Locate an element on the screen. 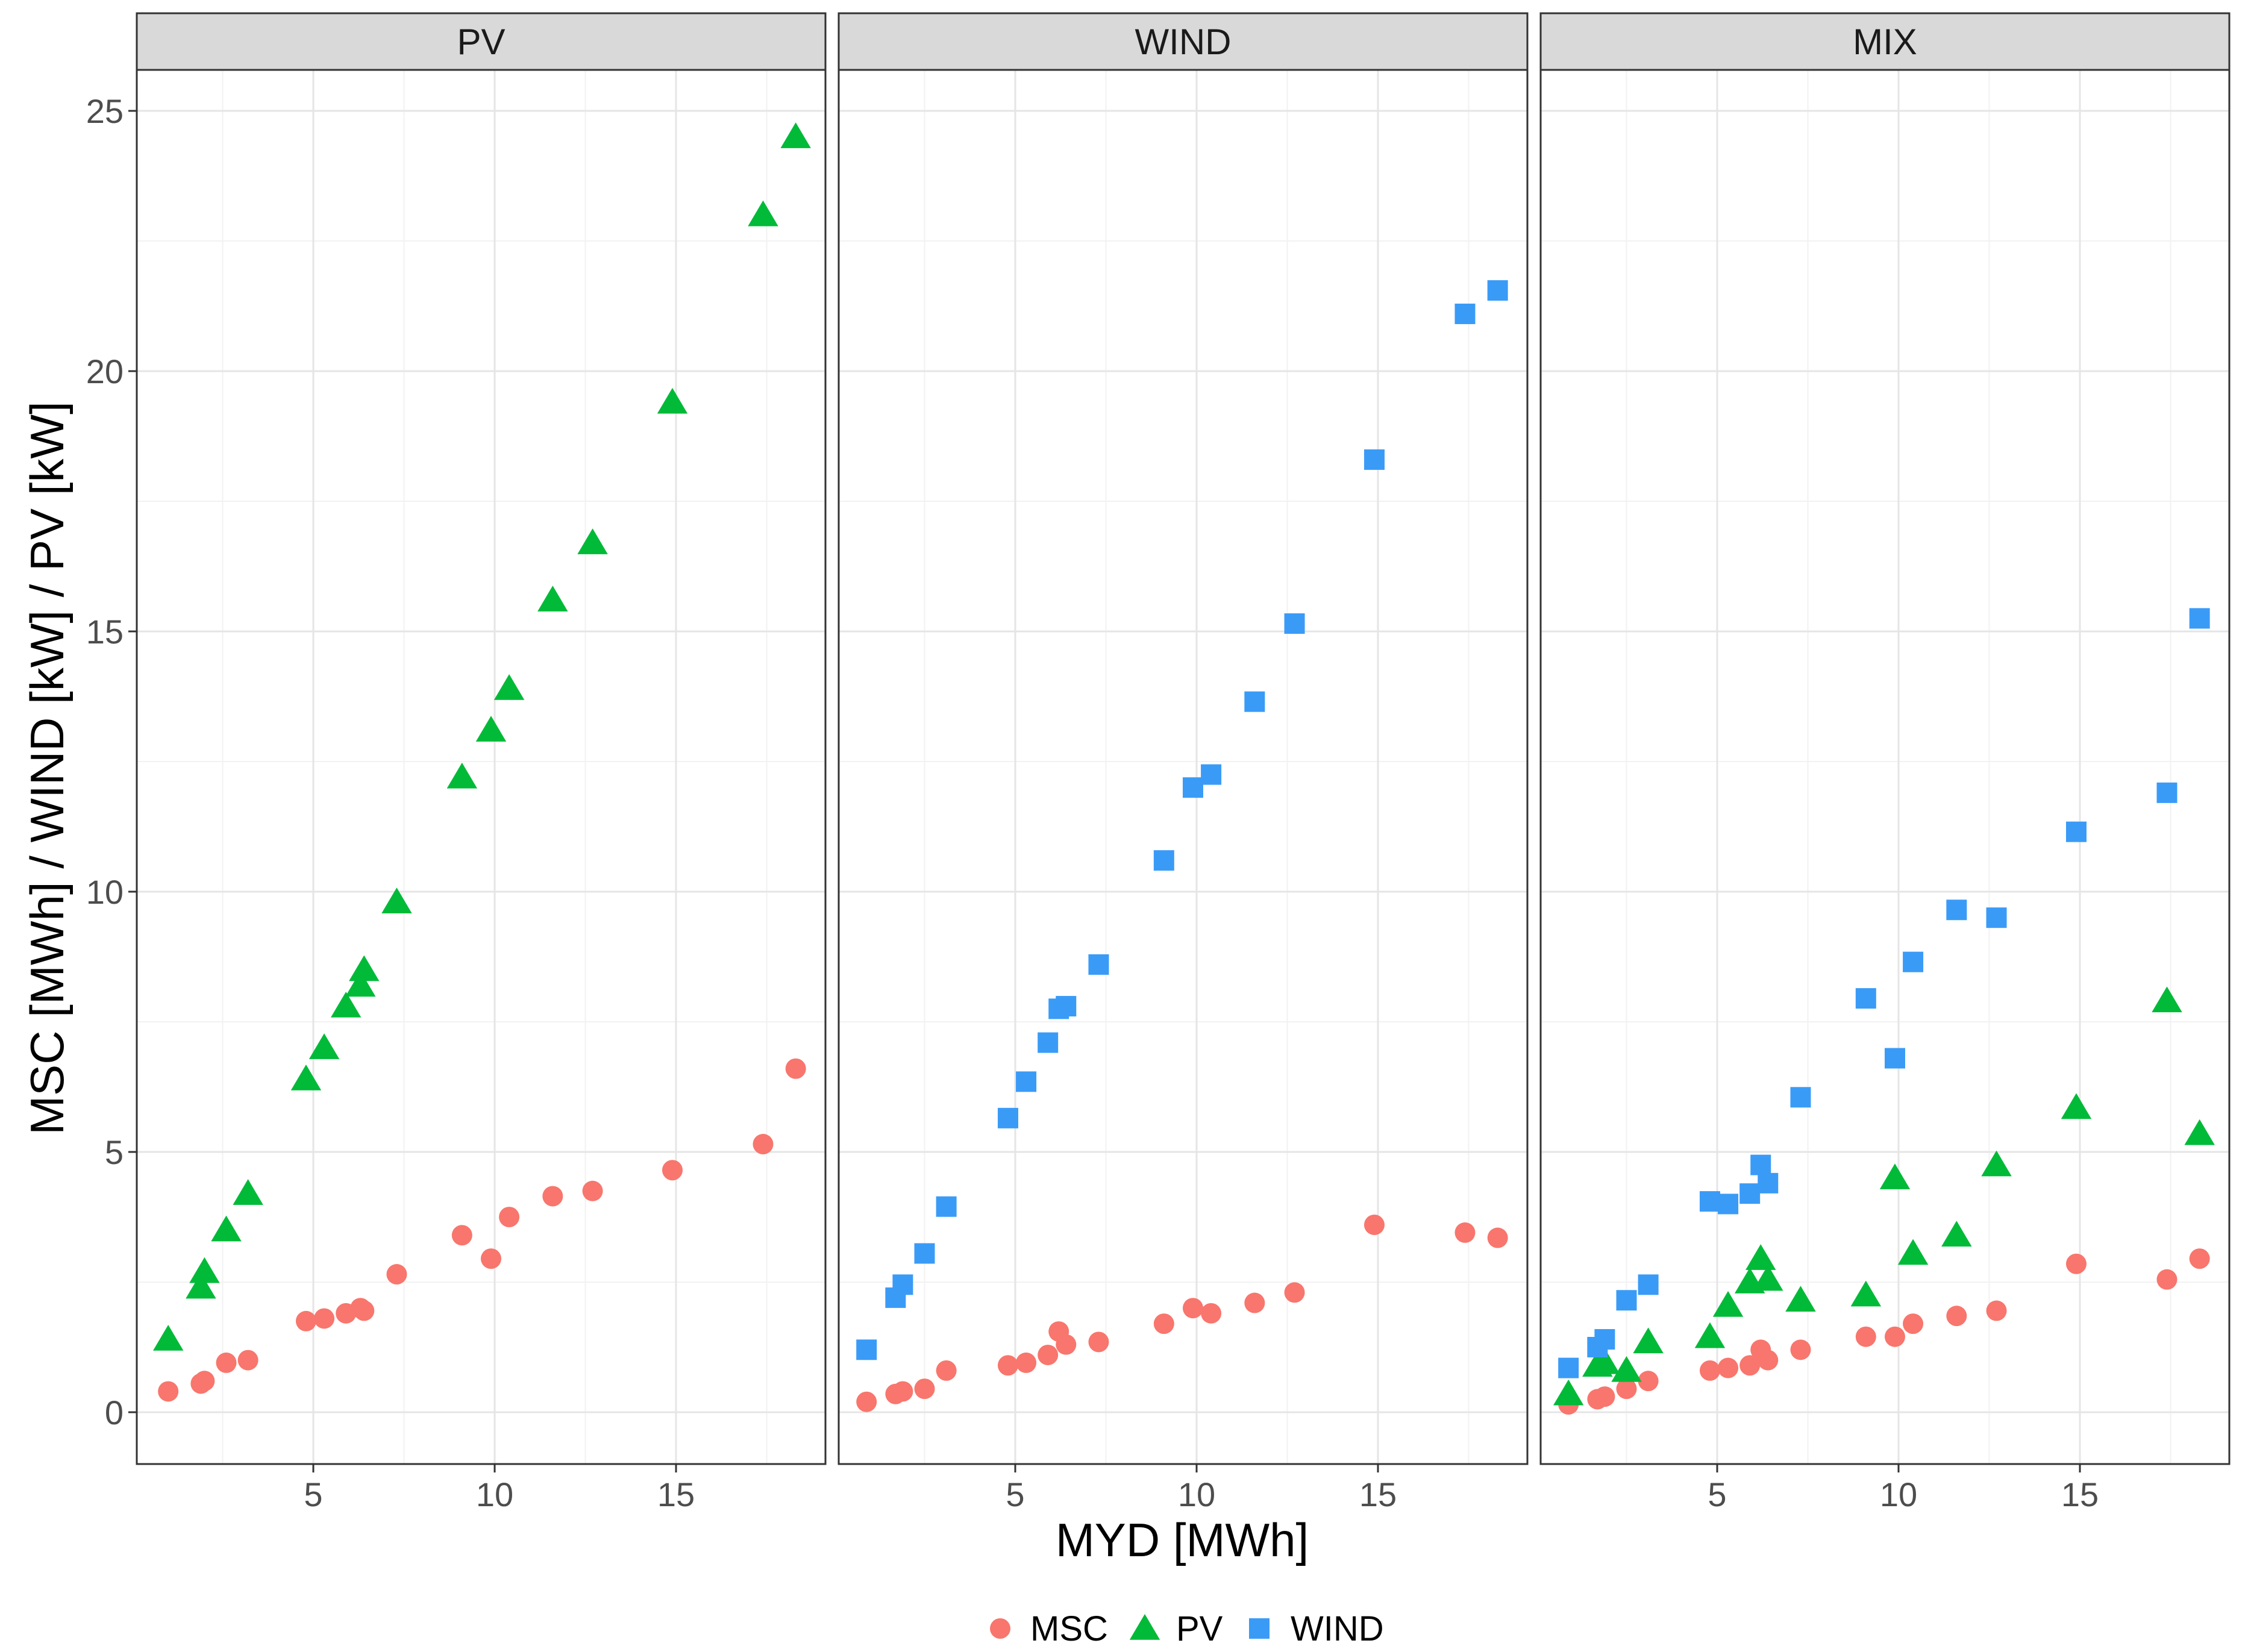  x-tick-label: 10 is located at coordinates (494, 1494).